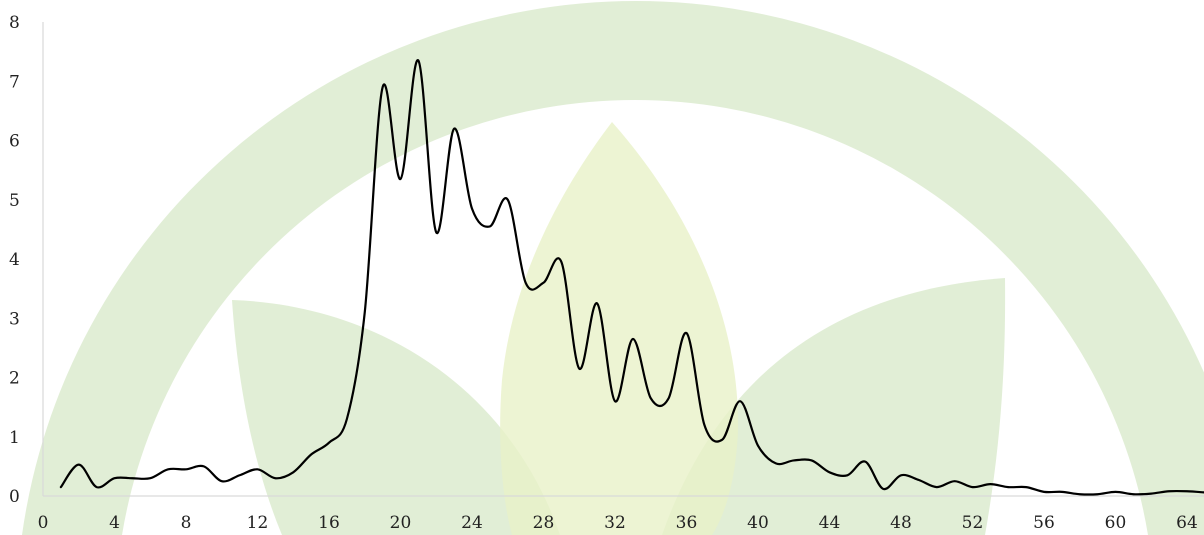 This screenshot has width=1204, height=535. Describe the element at coordinates (329, 523) in the screenshot. I see `x-tick-label: 16` at that location.